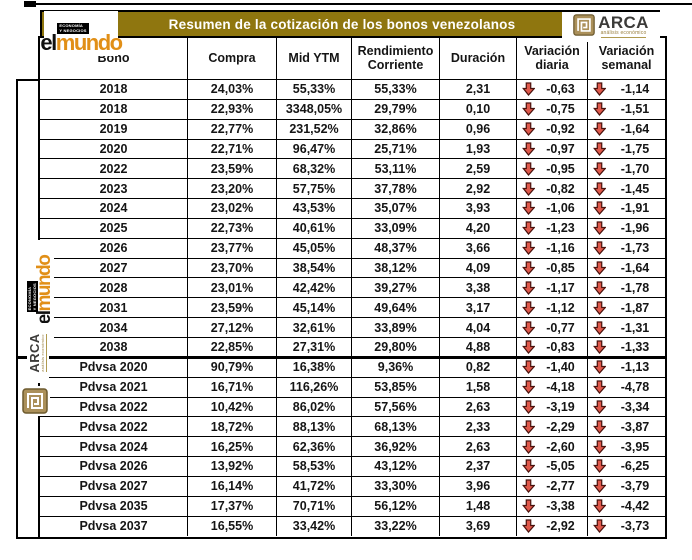  Describe the element at coordinates (478, 467) in the screenshot. I see `duracion-cell: 2,37` at that location.